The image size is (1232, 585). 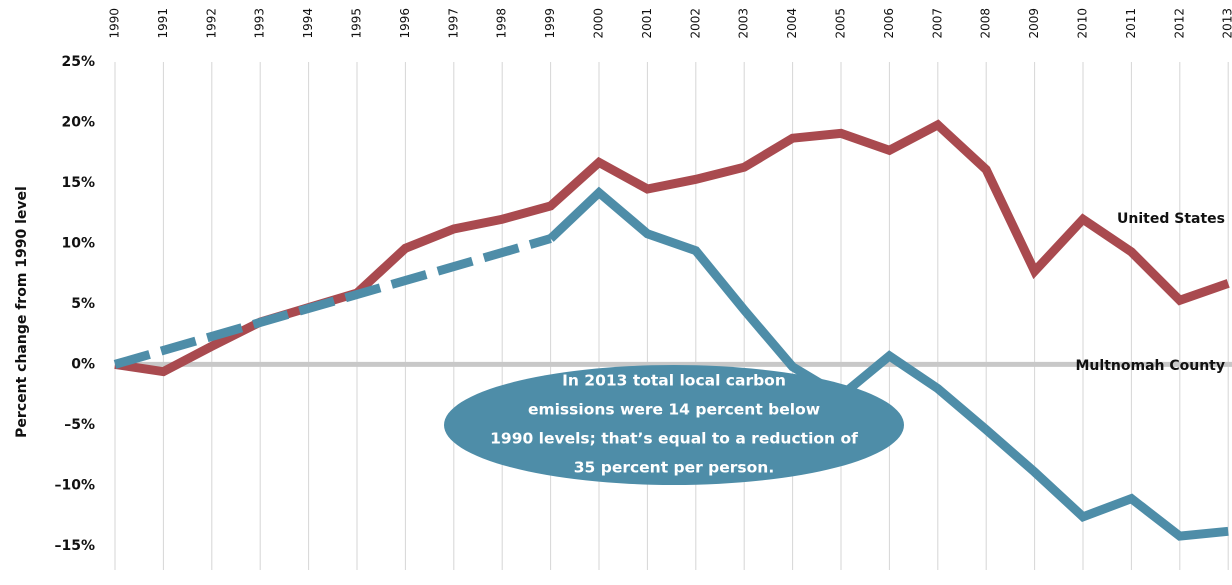 I want to click on x-tick-label: 2000, so click(x=599, y=23).